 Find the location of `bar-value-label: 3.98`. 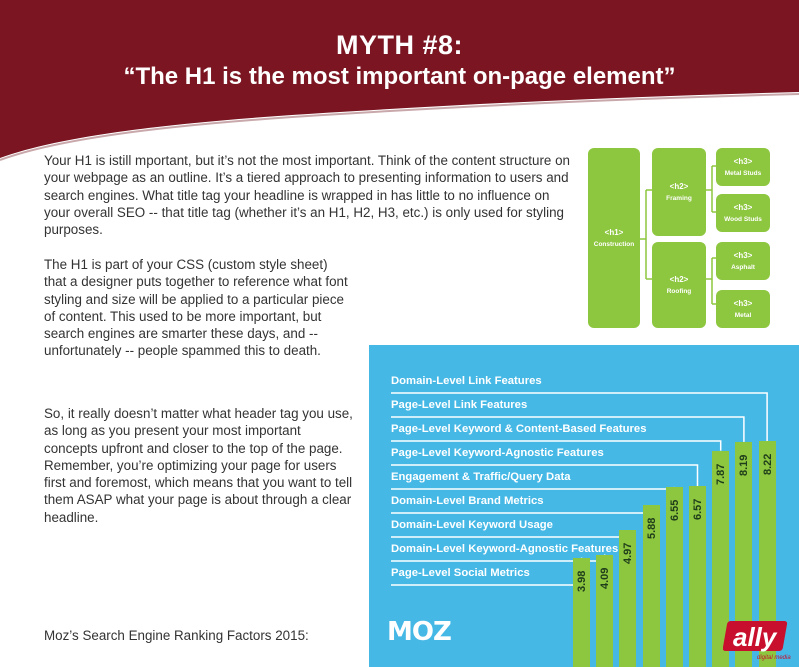

bar-value-label: 3.98 is located at coordinates (582, 581).